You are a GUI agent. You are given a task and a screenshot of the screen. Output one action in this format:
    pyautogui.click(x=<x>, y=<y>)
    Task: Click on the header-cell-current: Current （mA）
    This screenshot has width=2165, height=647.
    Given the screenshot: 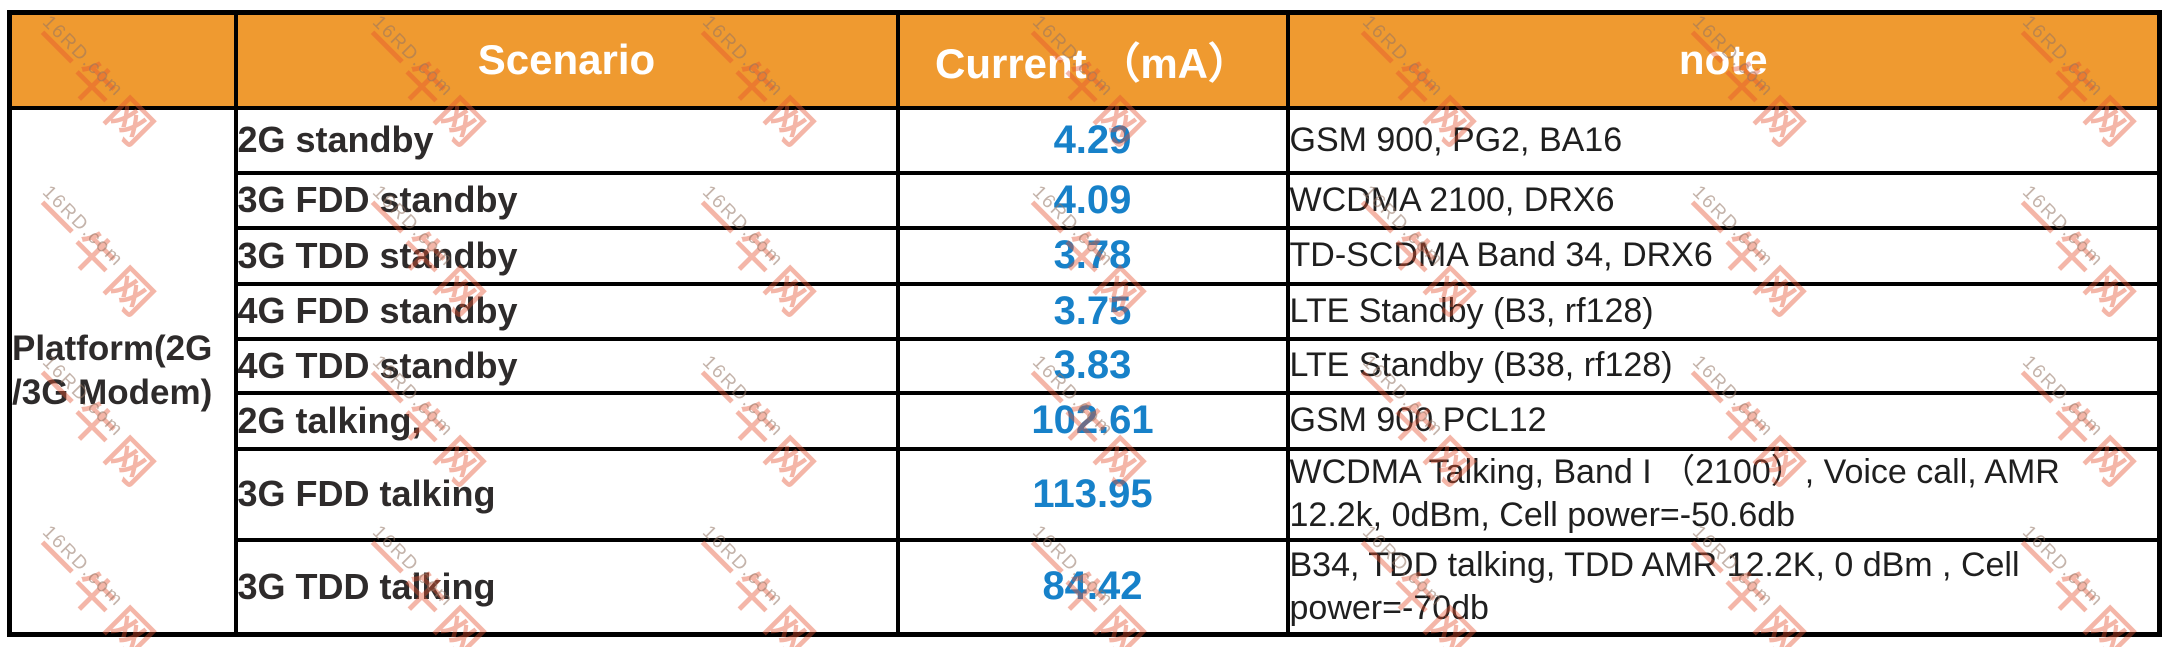 What is the action you would take?
    pyautogui.click(x=1092, y=60)
    